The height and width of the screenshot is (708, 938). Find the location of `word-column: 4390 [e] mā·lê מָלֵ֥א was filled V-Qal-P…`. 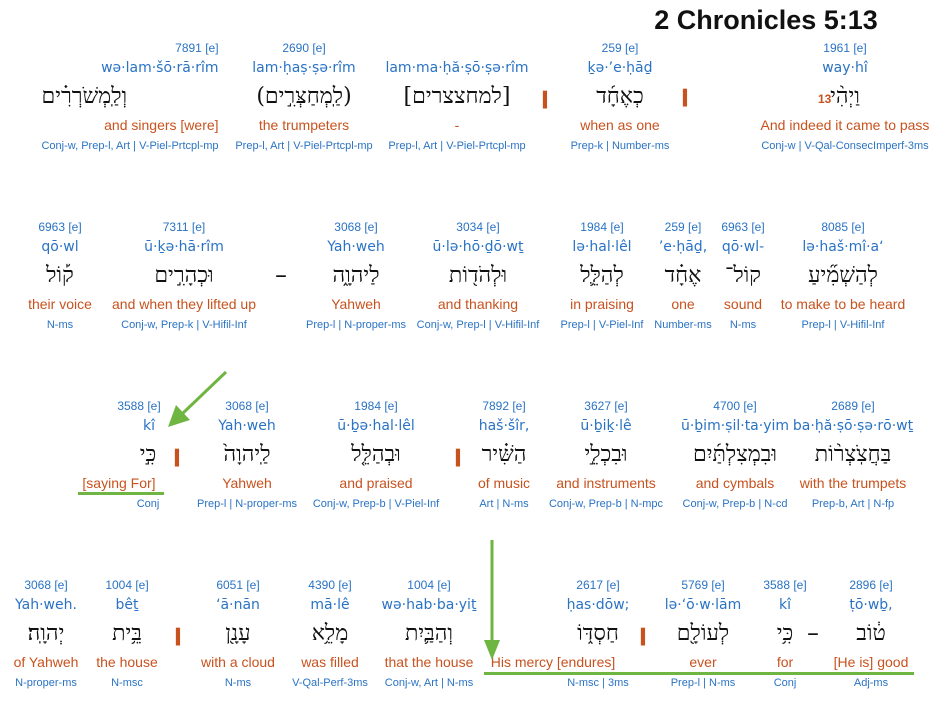

word-column: 4390 [e] mā·lê מָלֵ֥א was filled V-Qal-P… is located at coordinates (330, 635).